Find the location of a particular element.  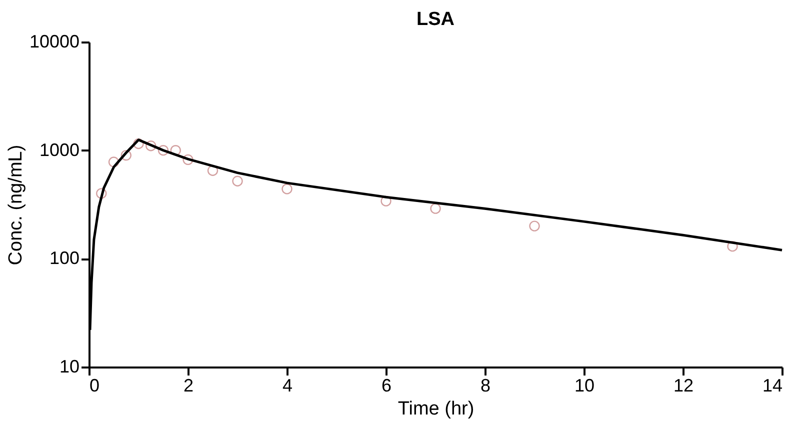

x-tick-label: 0 is located at coordinates (95, 386).